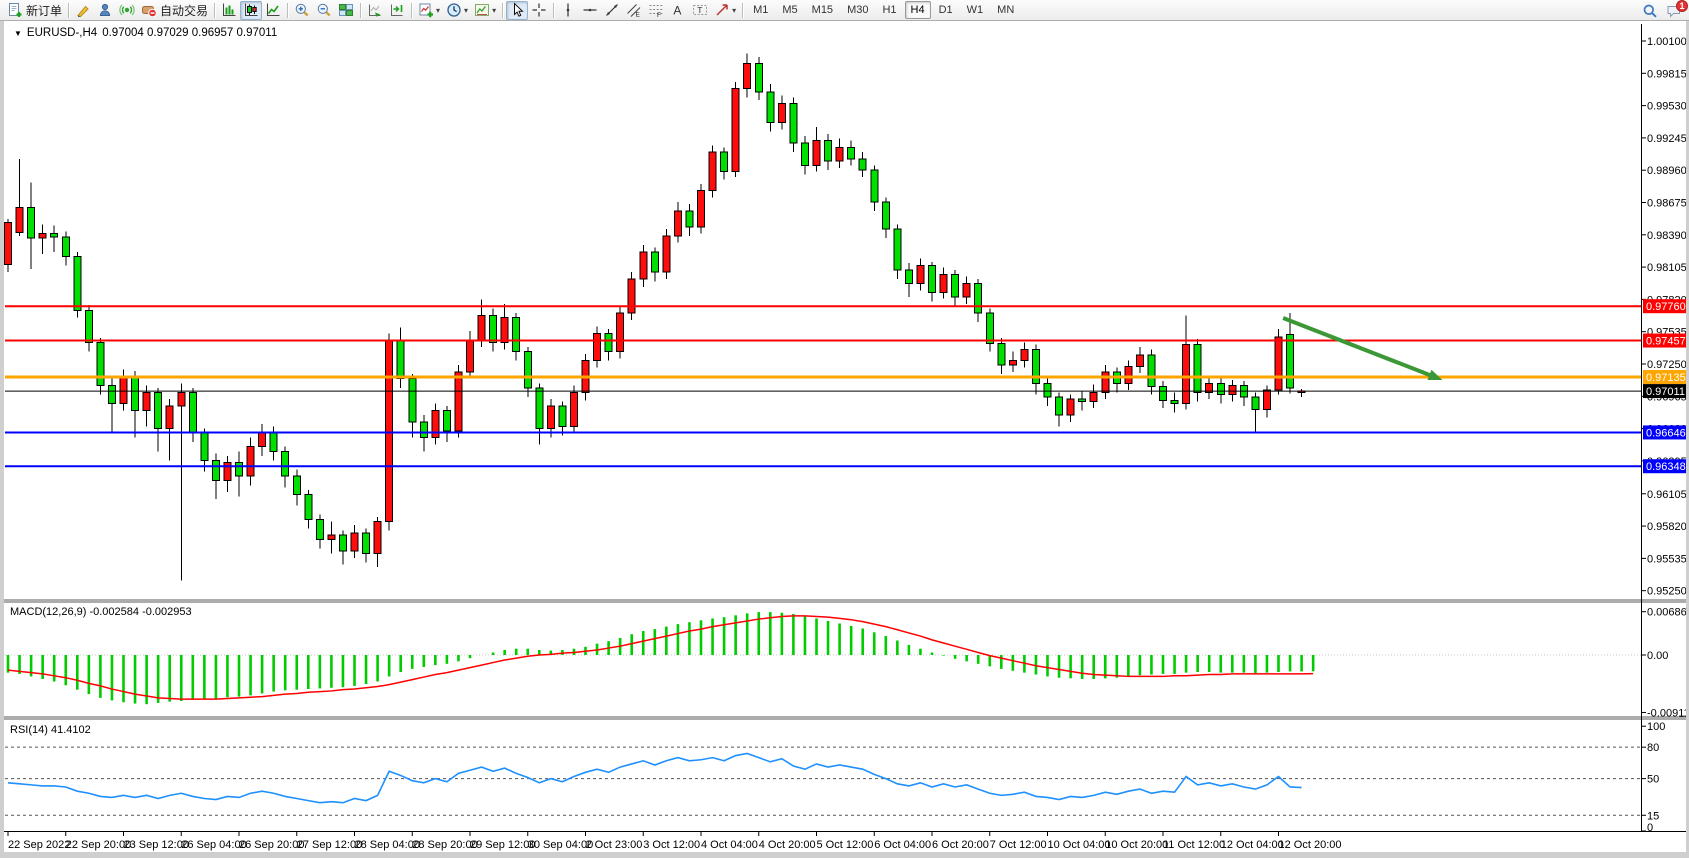 The height and width of the screenshot is (858, 1689). I want to click on time-tick-label: 22 Sep 20:00, so click(98, 845).